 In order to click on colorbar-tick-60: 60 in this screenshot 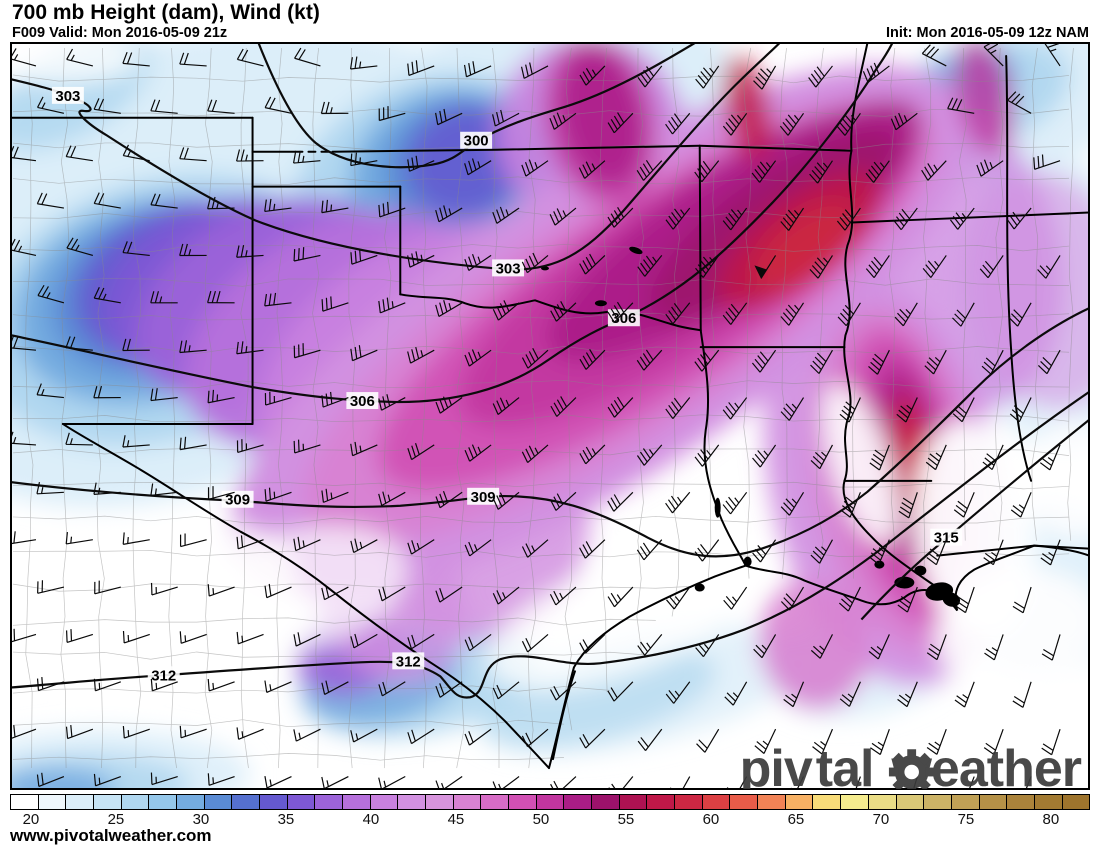, I will do `click(711, 819)`.